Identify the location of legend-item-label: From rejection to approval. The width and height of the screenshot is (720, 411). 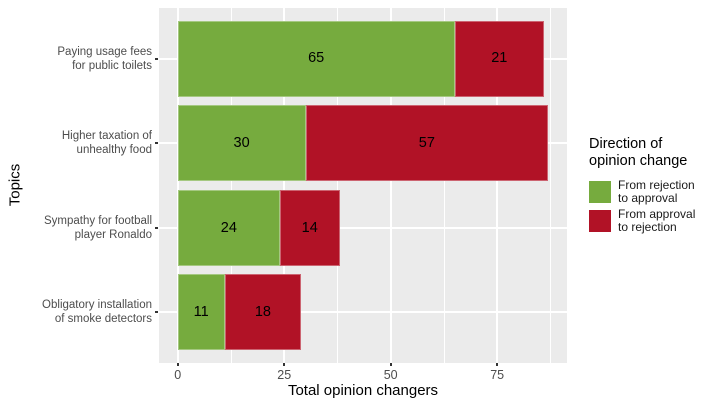
(656, 191).